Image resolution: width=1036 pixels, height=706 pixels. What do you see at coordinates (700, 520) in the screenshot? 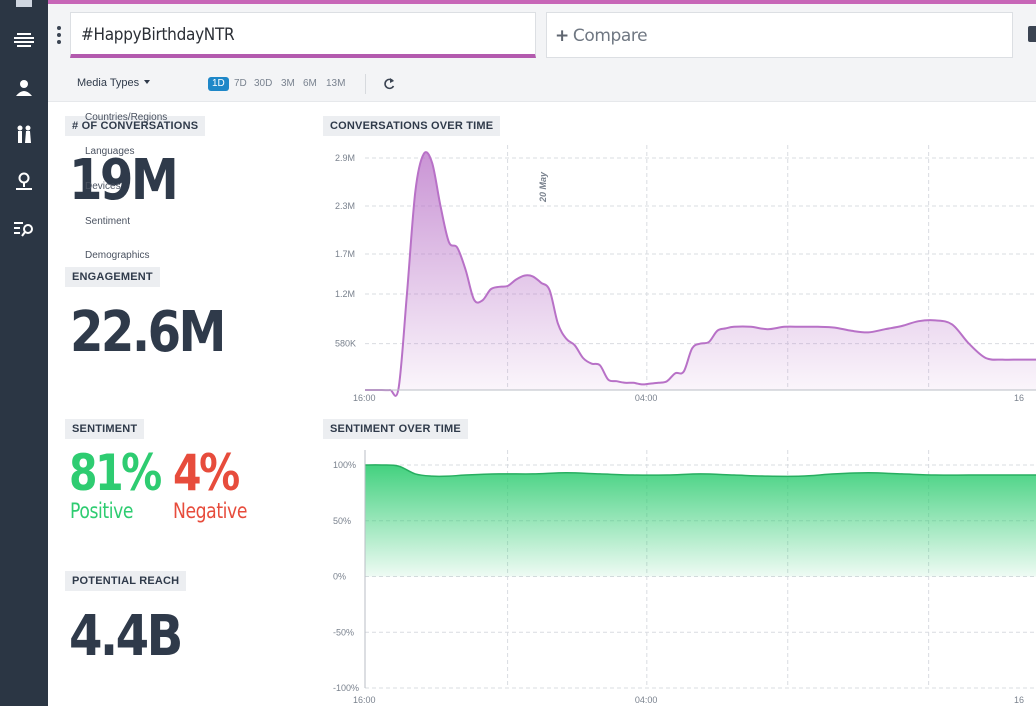
I see `sentiment-area` at bounding box center [700, 520].